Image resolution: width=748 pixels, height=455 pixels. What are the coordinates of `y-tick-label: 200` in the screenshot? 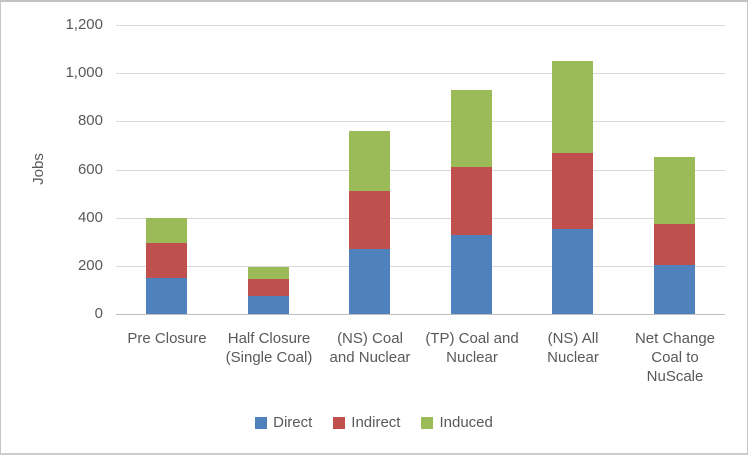 It's located at (90, 265).